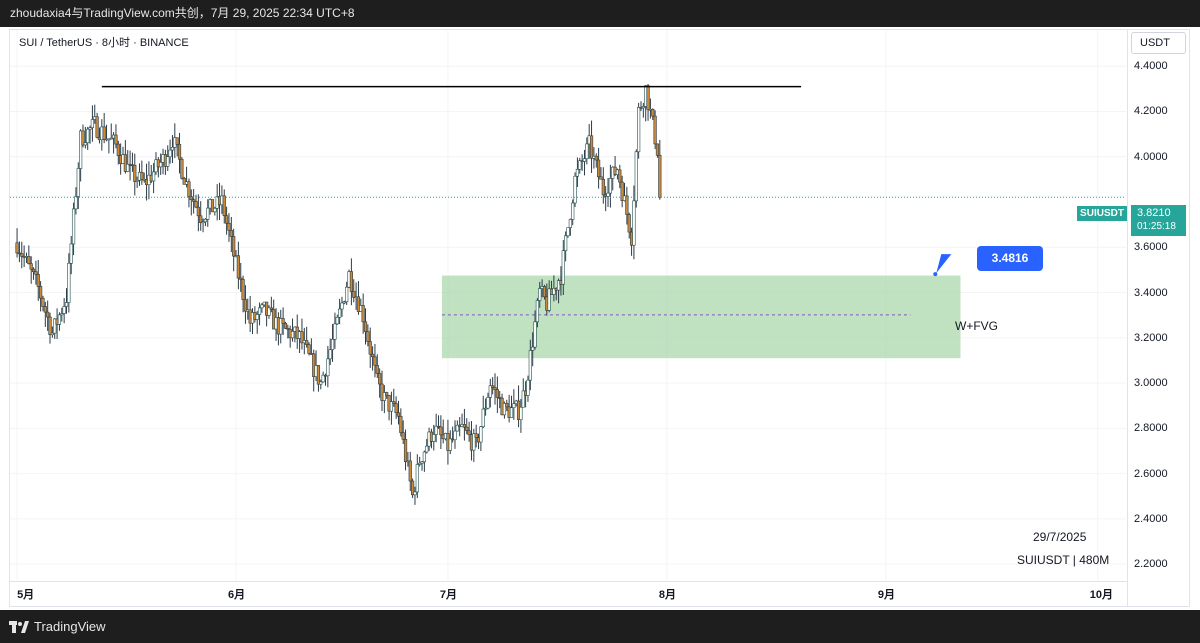 The image size is (1200, 643). What do you see at coordinates (701, 317) in the screenshot?
I see `fvg-zone` at bounding box center [701, 317].